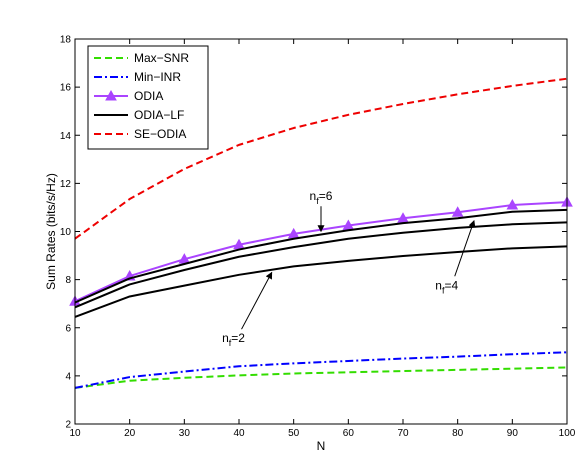 Image resolution: width=581 pixels, height=457 pixels. What do you see at coordinates (513, 433) in the screenshot?
I see `x-tick-label: 90` at bounding box center [513, 433].